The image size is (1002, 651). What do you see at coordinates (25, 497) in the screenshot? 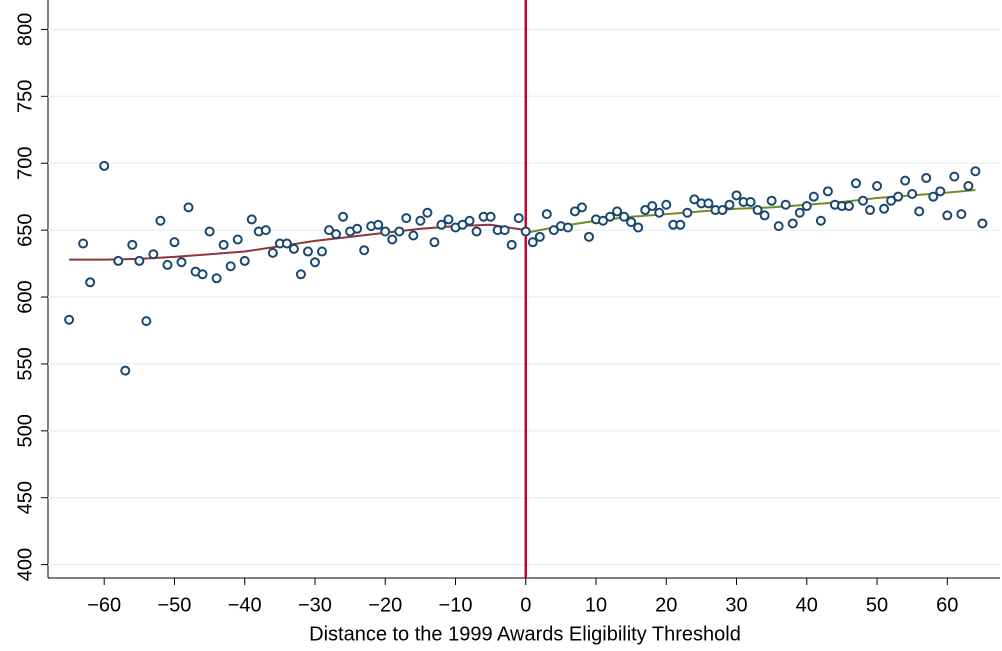
I see `y-tick-label: 450` at bounding box center [25, 497].